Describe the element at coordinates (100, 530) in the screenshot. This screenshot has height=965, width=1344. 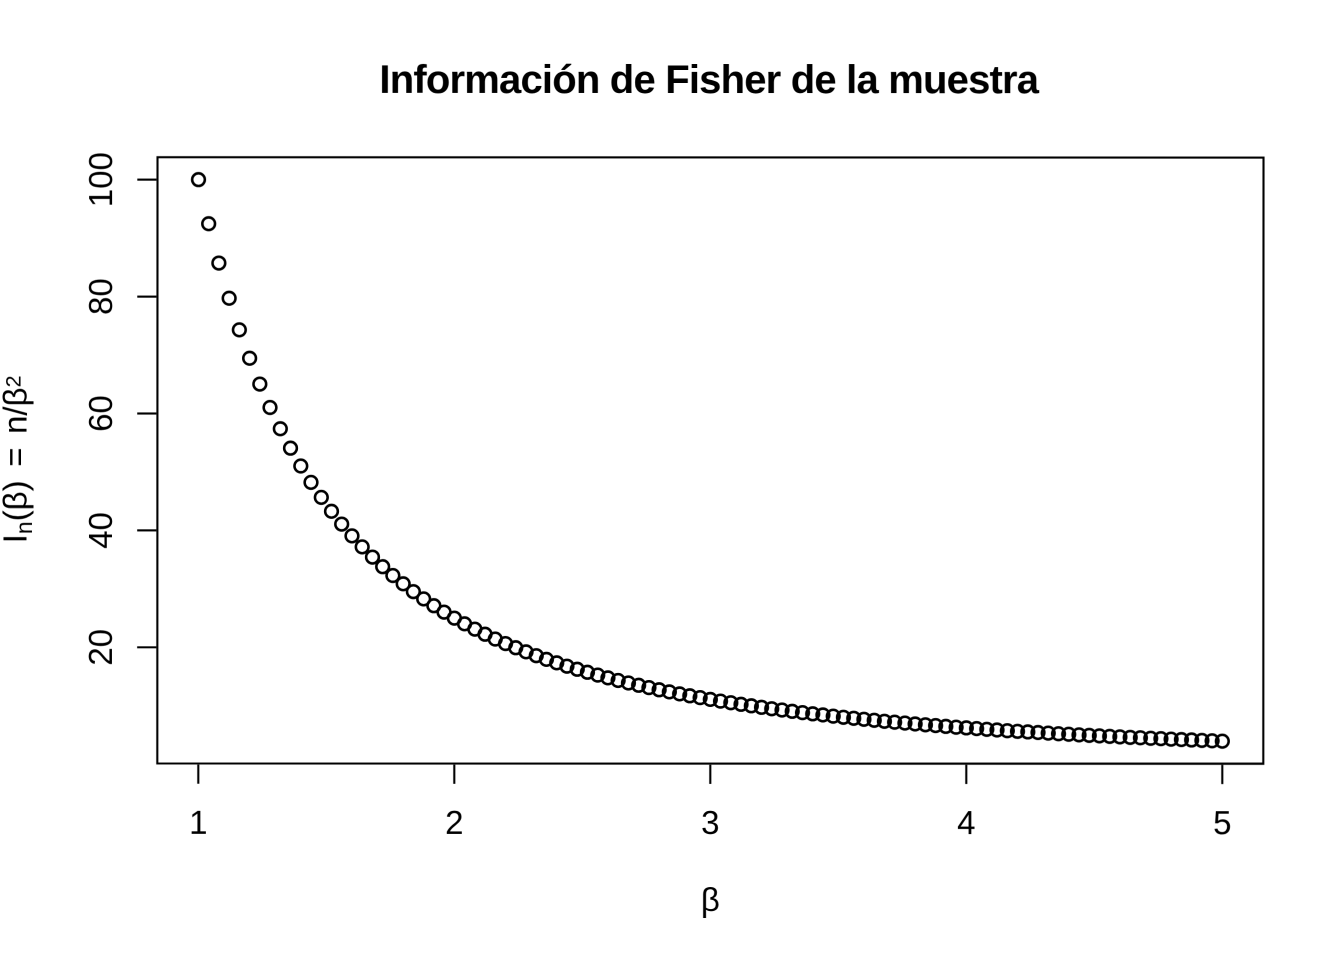
I see `svg-text: 40` at that location.